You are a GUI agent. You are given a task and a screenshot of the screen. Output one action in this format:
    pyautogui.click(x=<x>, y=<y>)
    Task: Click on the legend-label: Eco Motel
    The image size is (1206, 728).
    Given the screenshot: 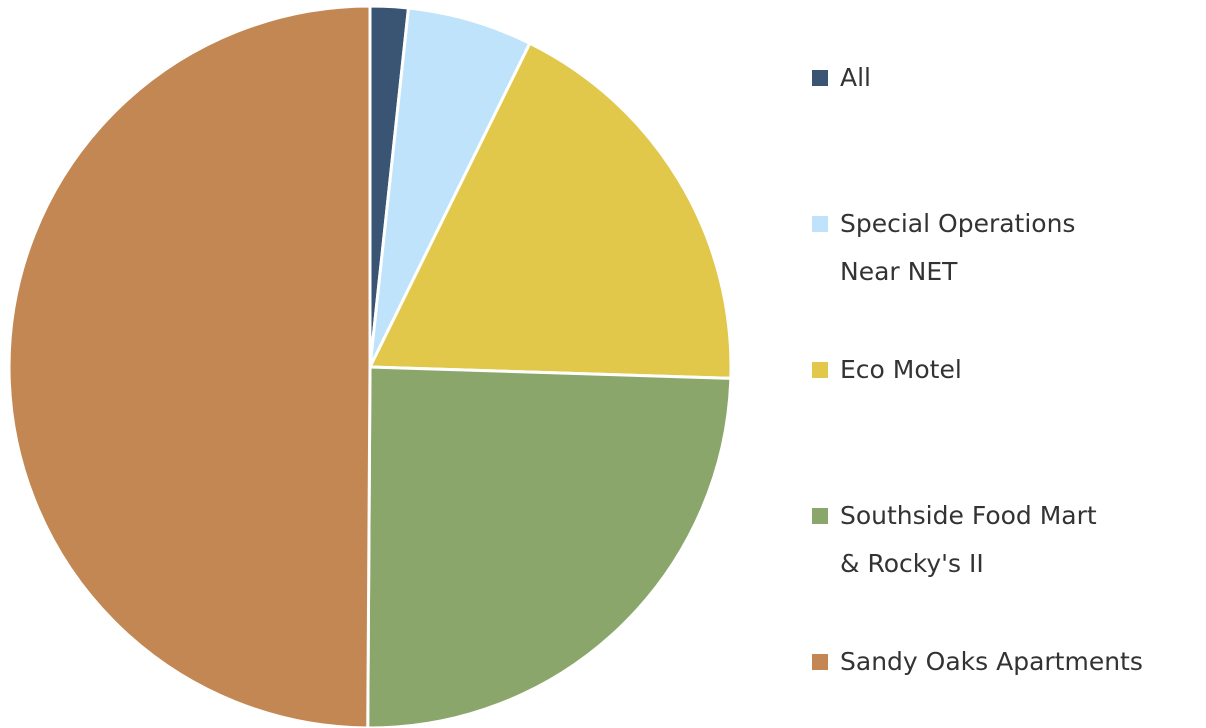 What is the action you would take?
    pyautogui.click(x=901, y=369)
    